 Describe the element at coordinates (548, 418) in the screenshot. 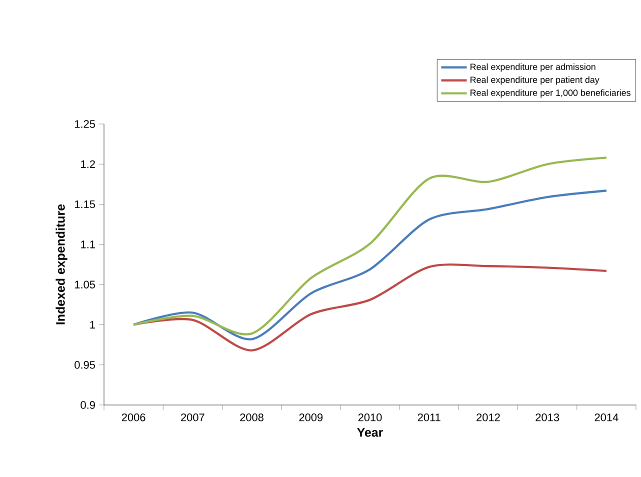

I see `x-tick-label: 2013` at that location.